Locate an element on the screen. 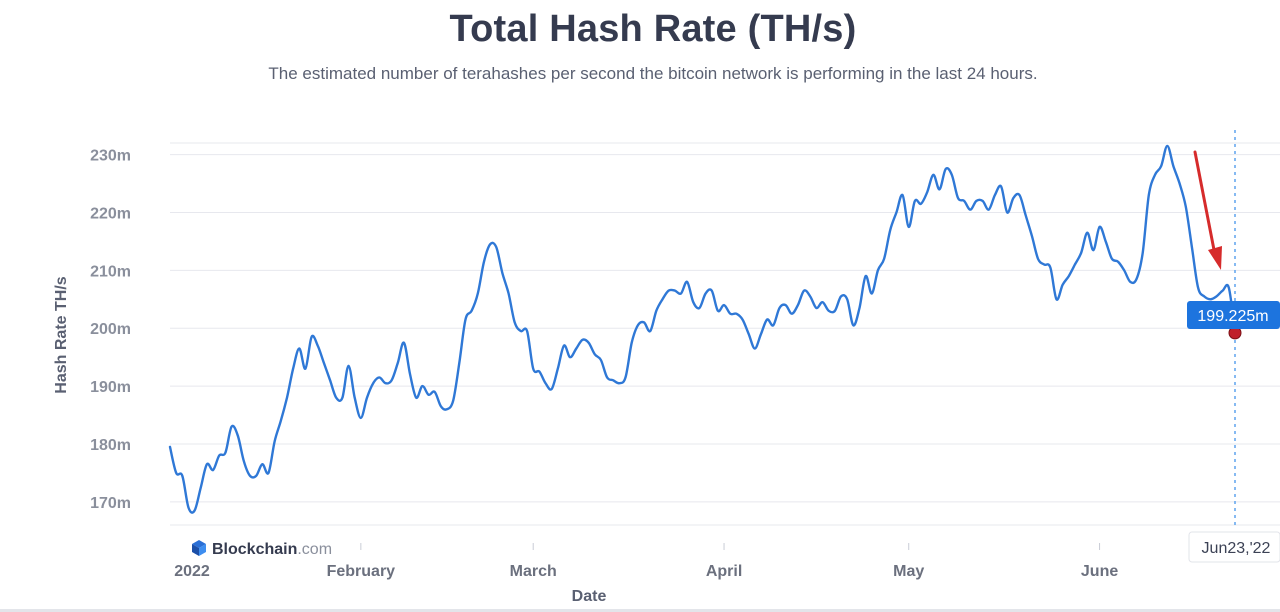 This screenshot has height=612, width=1280. bottom-divider is located at coordinates (640, 610).